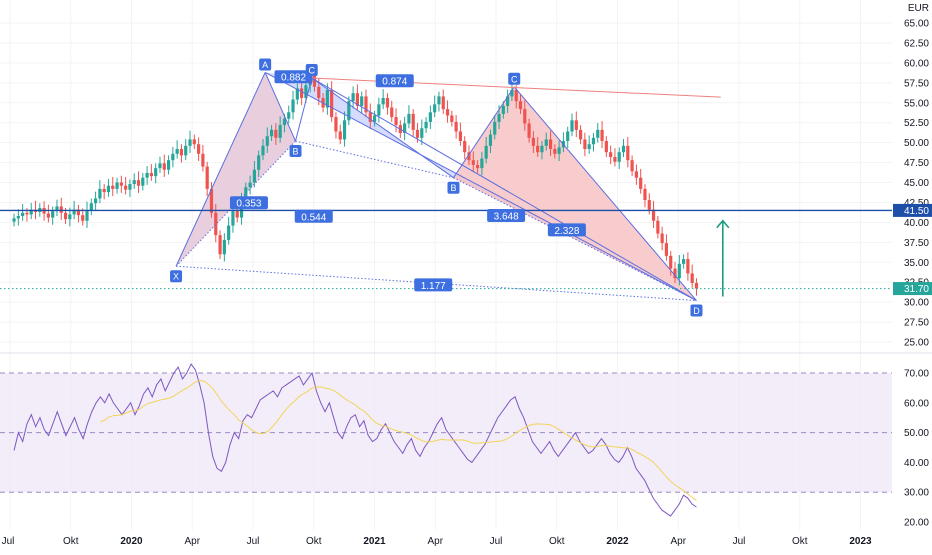  I want to click on point-label: D, so click(696, 311).